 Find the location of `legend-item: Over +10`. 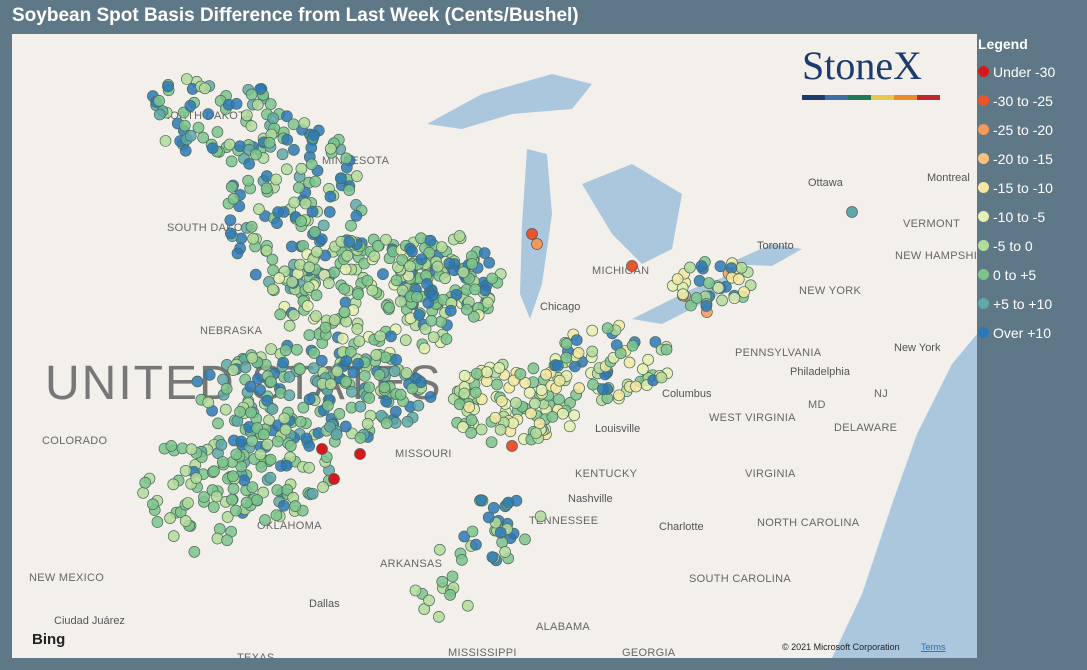

legend-item: Over +10 is located at coordinates (1032, 332).